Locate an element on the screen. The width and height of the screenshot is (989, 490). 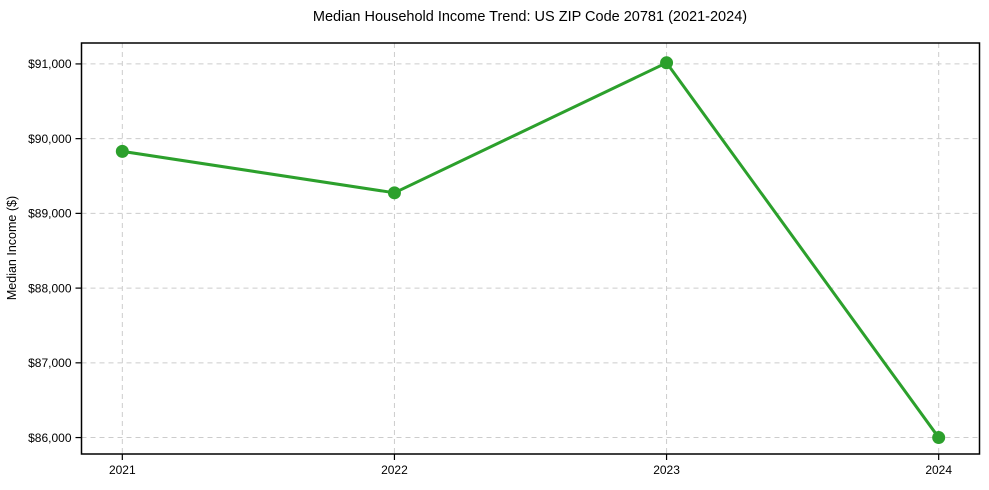
y-tick-label: $91,000 is located at coordinates (50, 64).